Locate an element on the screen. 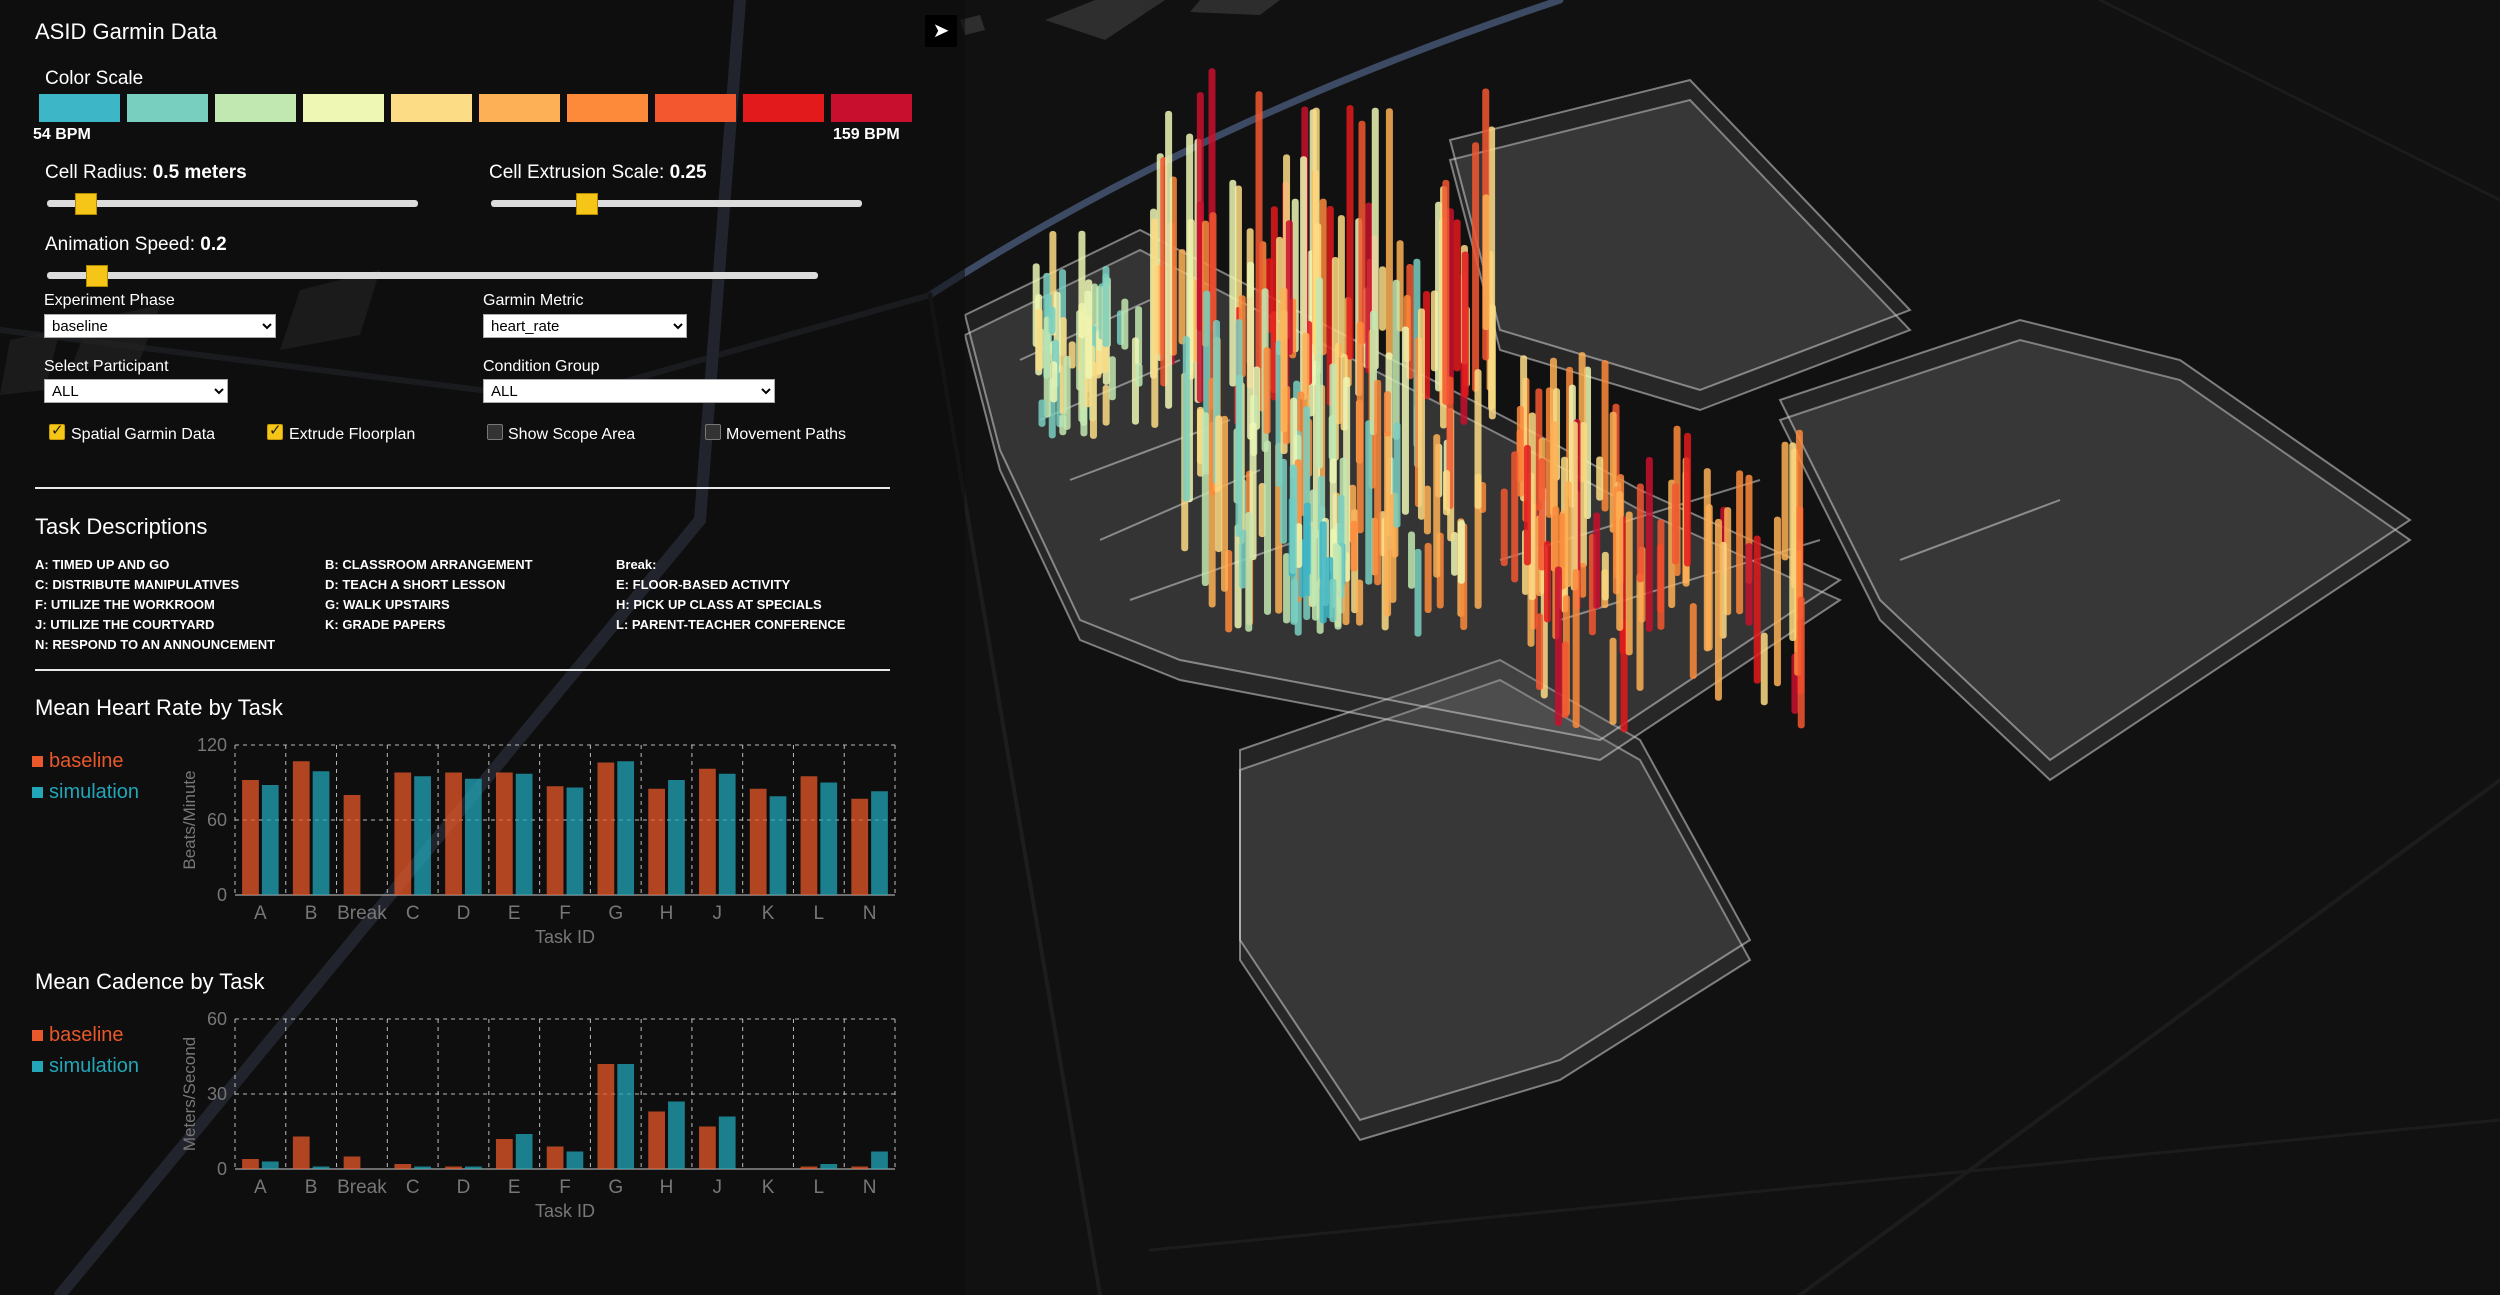  animation-speed-slider-handle is located at coordinates (97, 276).